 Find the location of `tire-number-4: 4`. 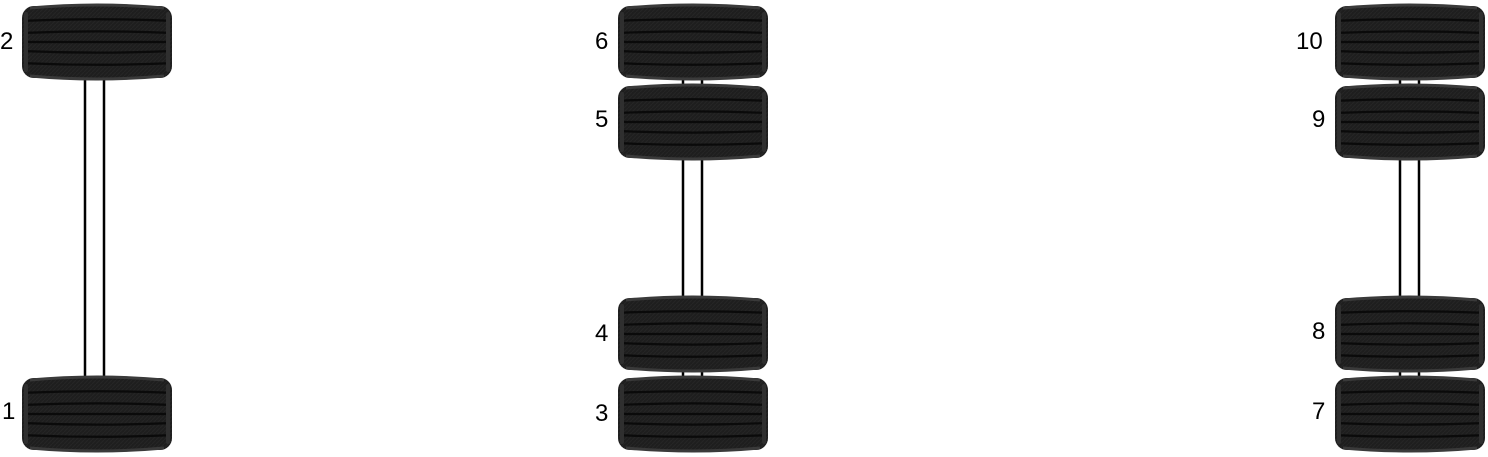

tire-number-4: 4 is located at coordinates (602, 333).